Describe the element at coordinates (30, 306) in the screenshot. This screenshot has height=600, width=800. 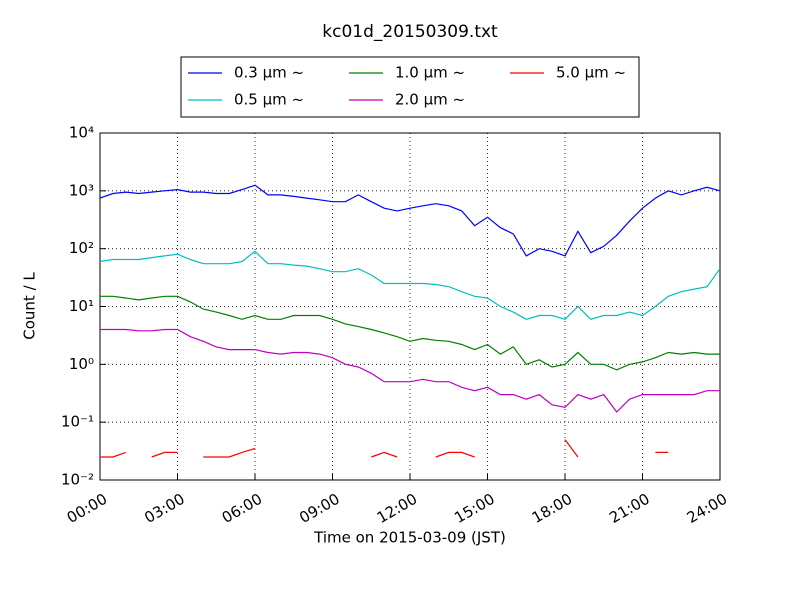
I see `y-axis-label: Count / L` at that location.